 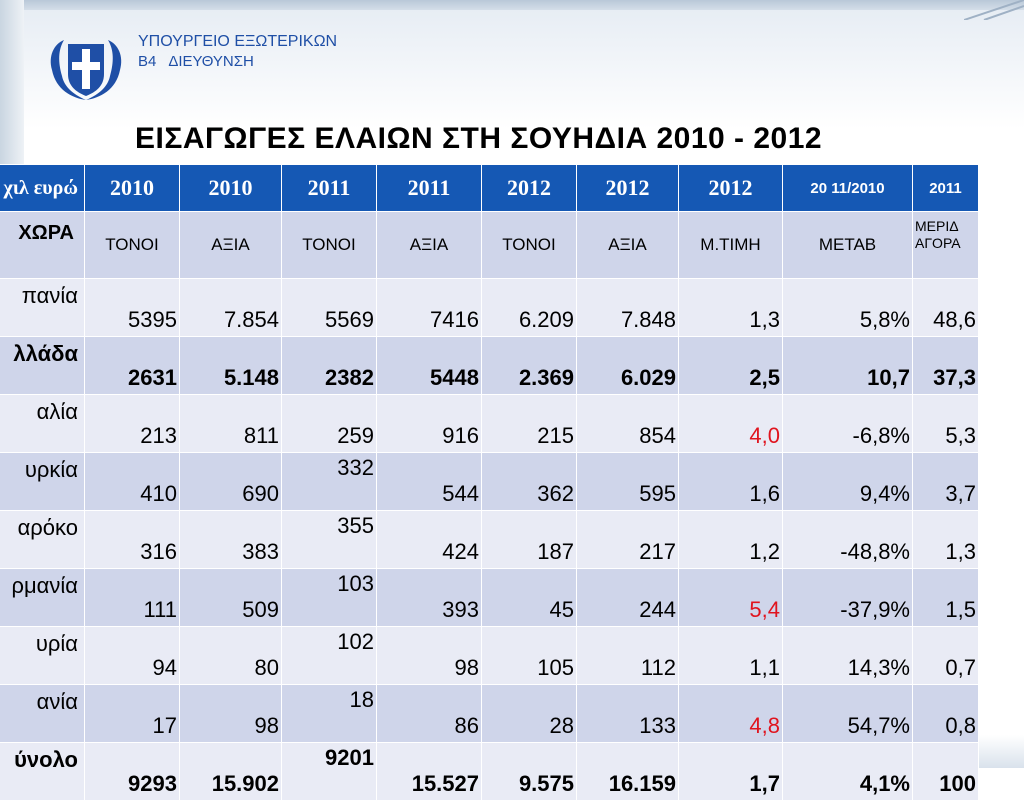 I want to click on market-share-header: ΜΕΡΙΔ ΑΓΟΡΑ, so click(x=945, y=245).